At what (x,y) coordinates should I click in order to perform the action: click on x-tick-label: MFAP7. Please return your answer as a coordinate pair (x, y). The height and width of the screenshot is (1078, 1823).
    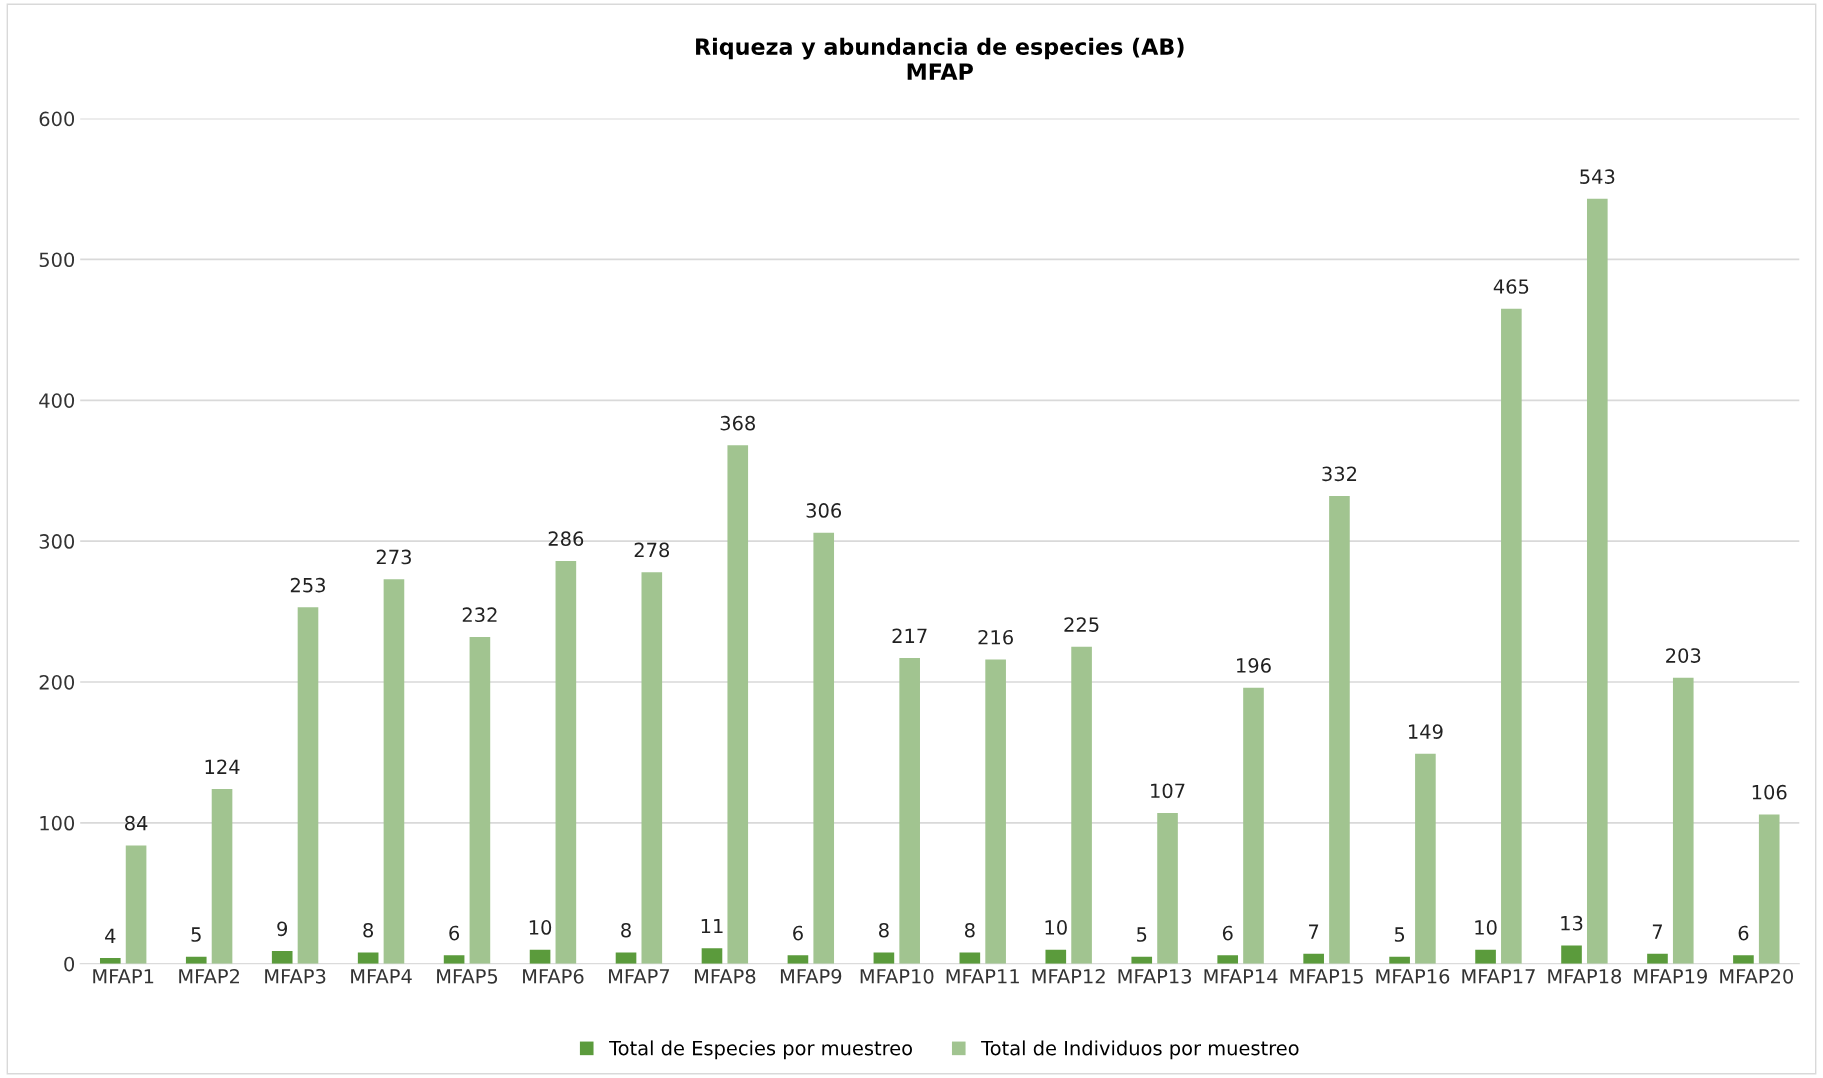
    Looking at the image, I should click on (639, 976).